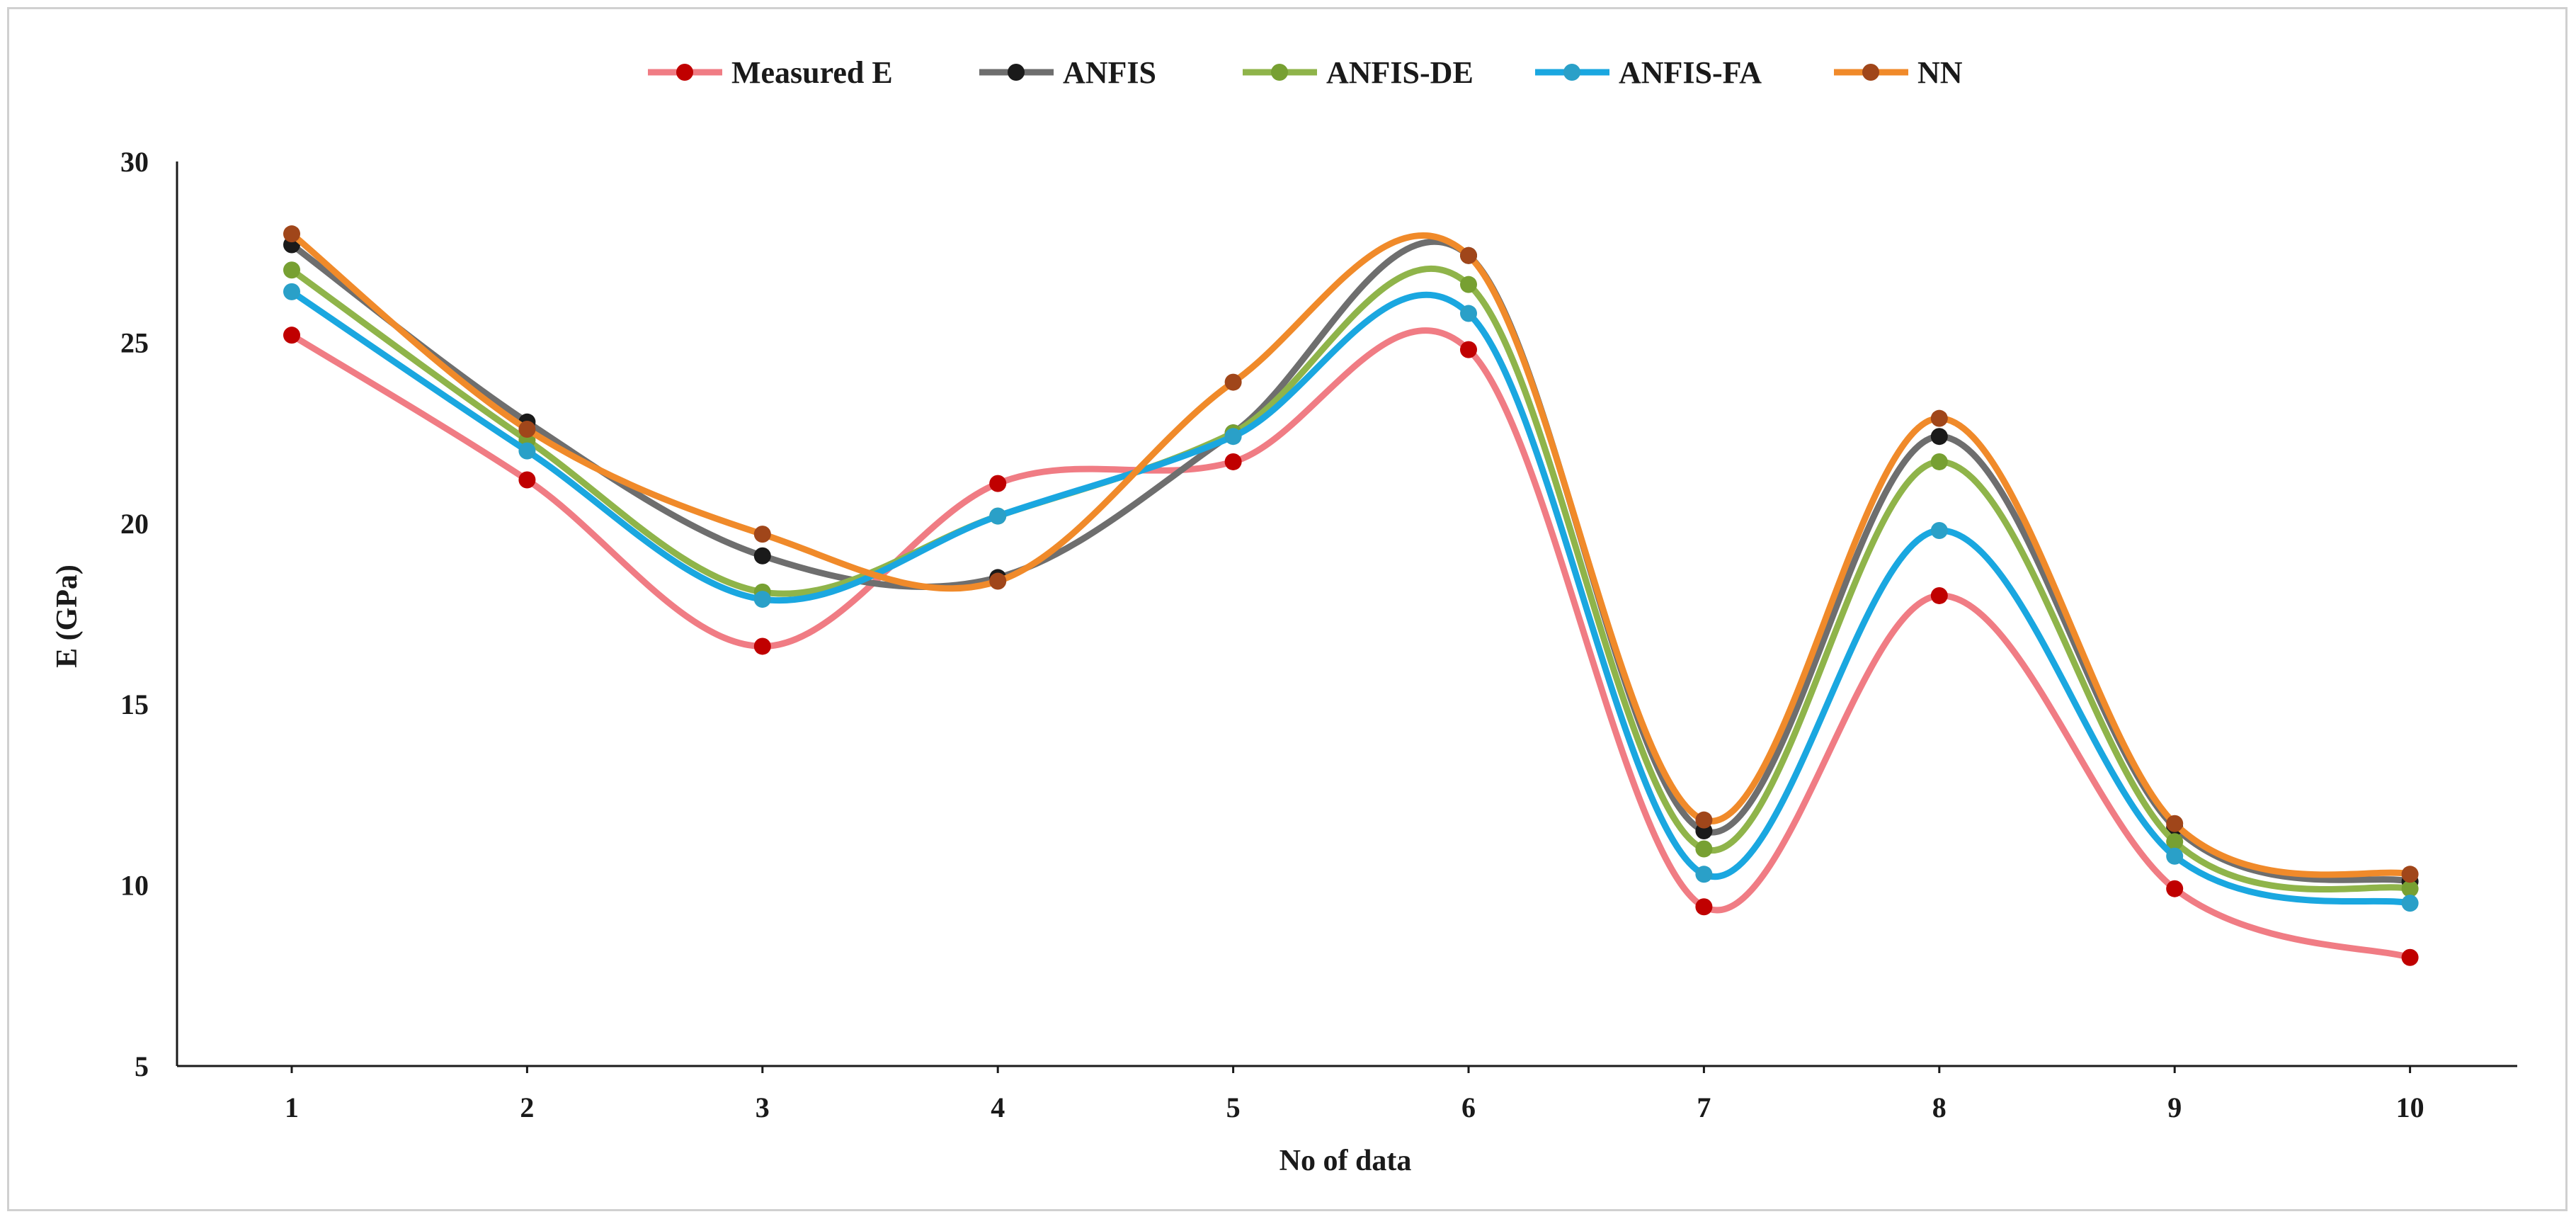 Image resolution: width=2576 pixels, height=1219 pixels. What do you see at coordinates (1468, 1107) in the screenshot?
I see `x-tick-label: 6` at bounding box center [1468, 1107].